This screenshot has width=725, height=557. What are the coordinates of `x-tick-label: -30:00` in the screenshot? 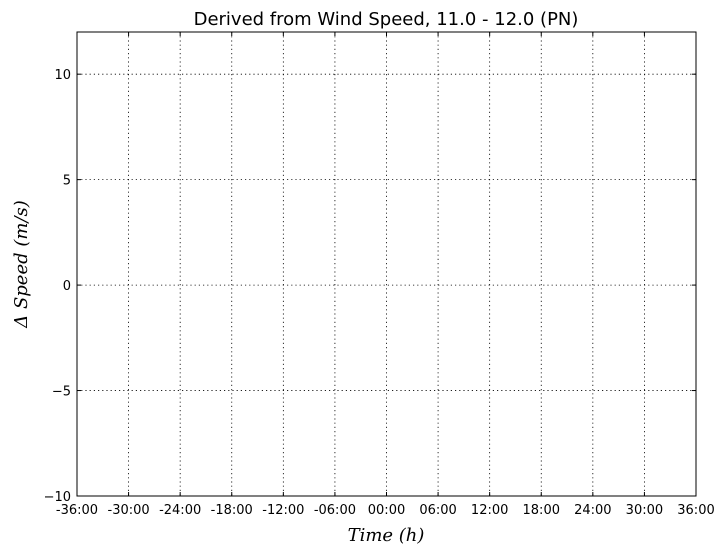 It's located at (129, 510).